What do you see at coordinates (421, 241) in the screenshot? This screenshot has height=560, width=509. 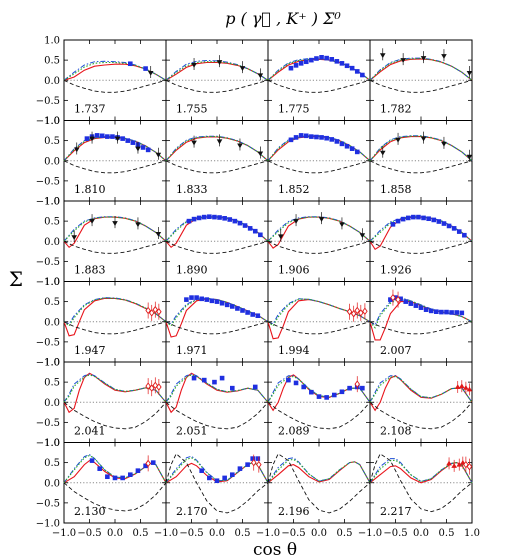 I see `panel-12: 1.926` at bounding box center [421, 241].